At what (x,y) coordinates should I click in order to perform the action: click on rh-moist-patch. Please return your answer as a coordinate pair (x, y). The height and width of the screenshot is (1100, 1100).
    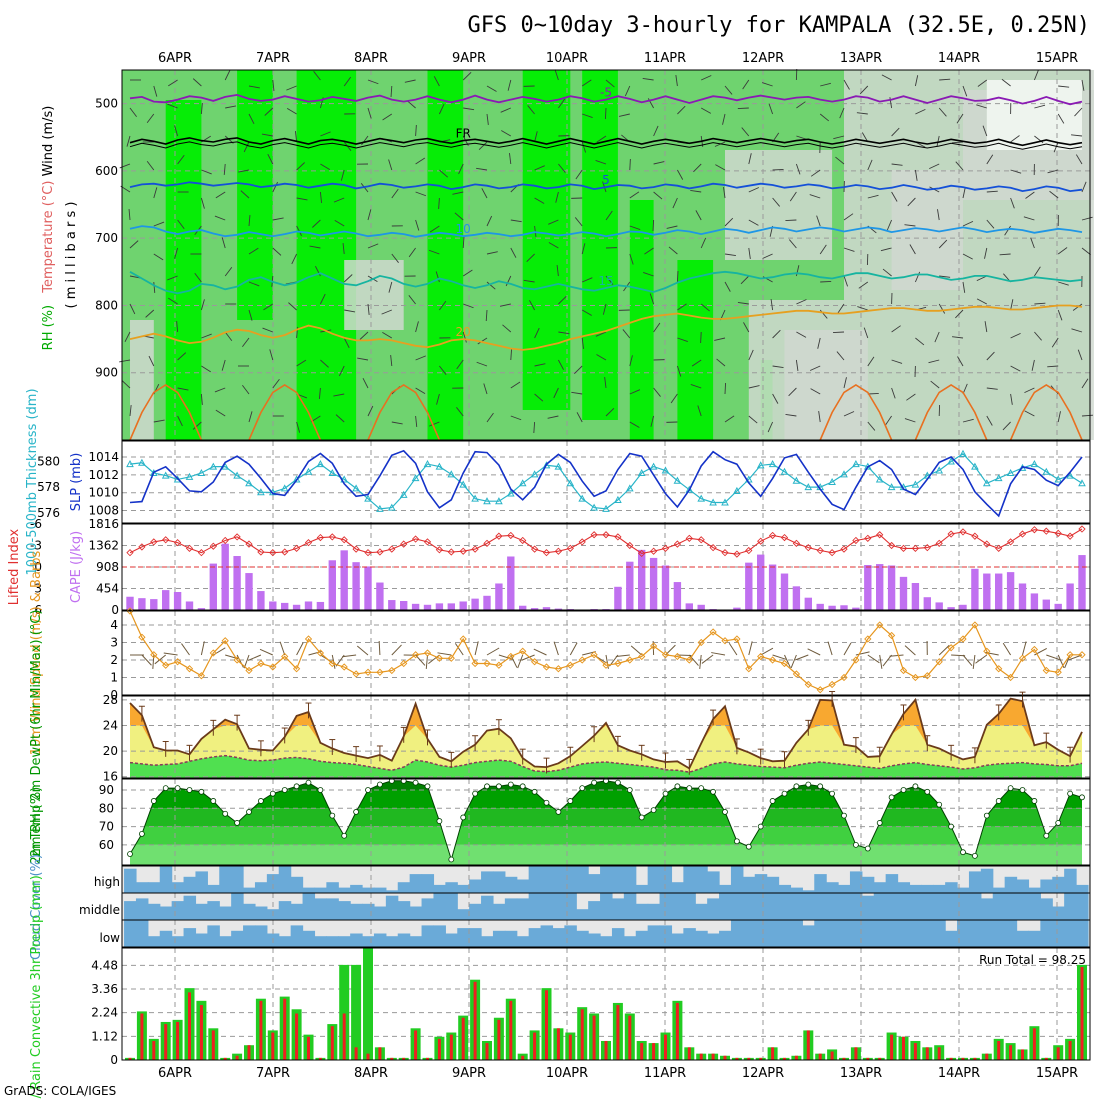
    Looking at the image, I should click on (255, 195).